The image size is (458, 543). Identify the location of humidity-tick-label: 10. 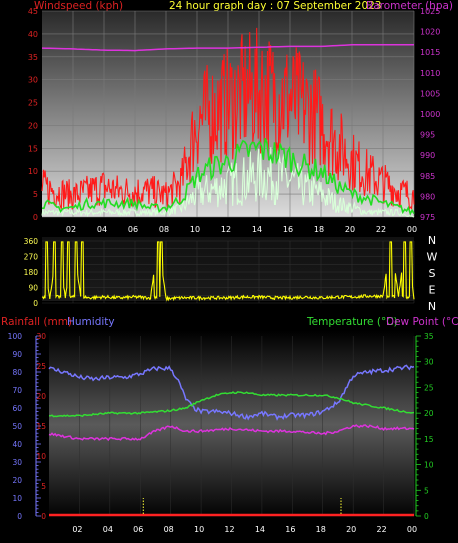
(17, 498).